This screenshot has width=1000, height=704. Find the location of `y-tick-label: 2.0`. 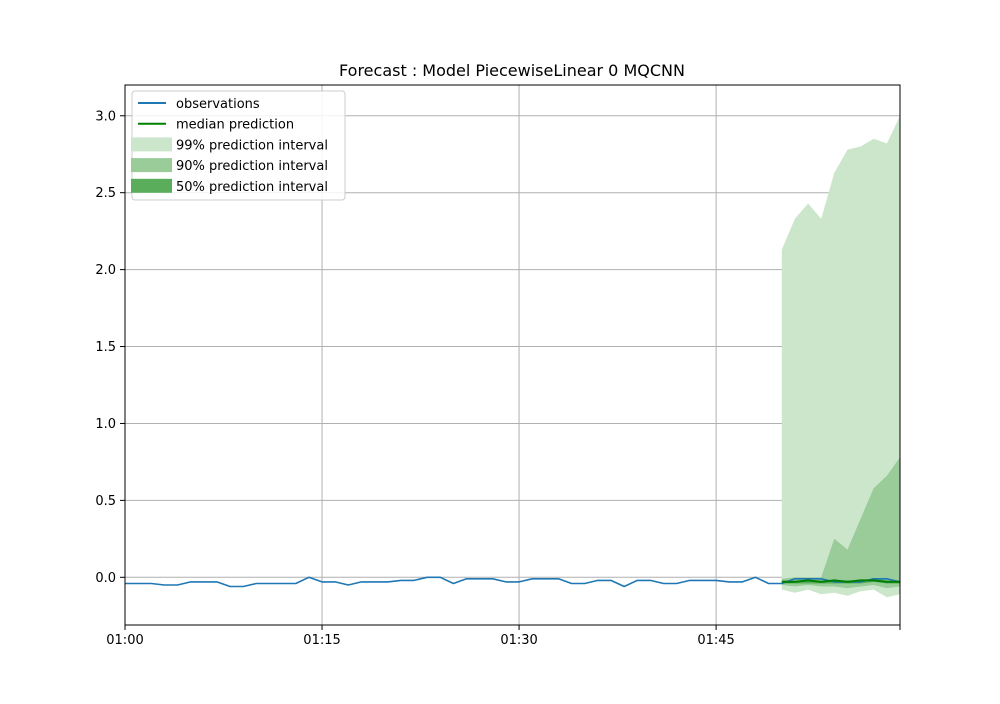

y-tick-label: 2.0 is located at coordinates (105, 270).